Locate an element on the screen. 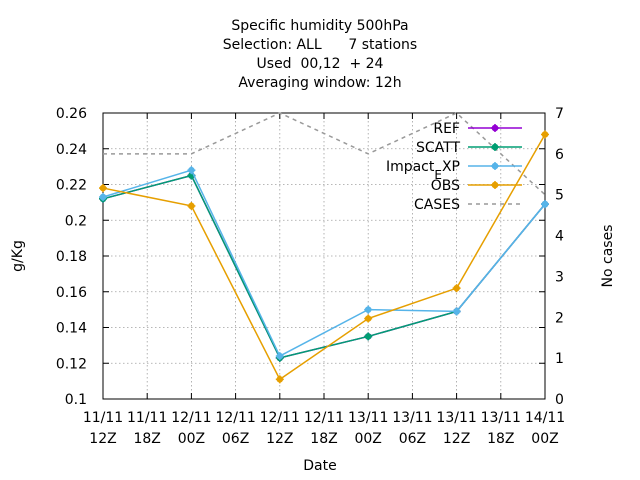  y-tick-label: 0.2 is located at coordinates (76, 221).